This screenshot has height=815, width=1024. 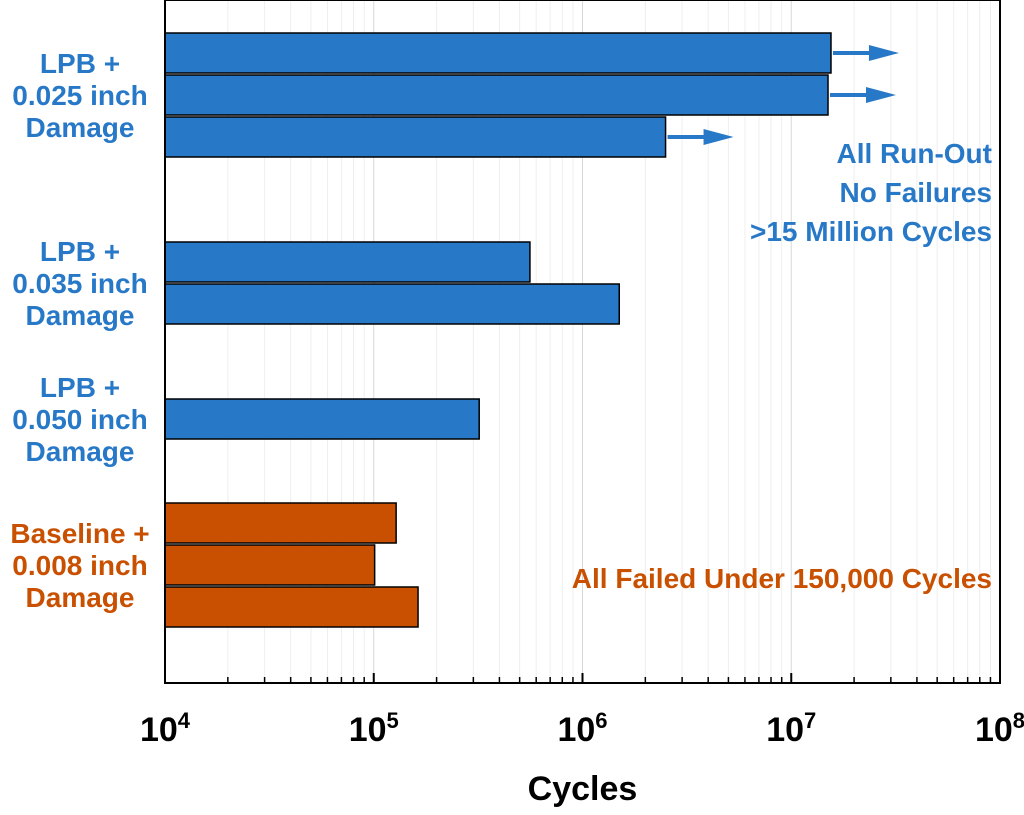 I want to click on x-tick-label: 10⁵, so click(x=374, y=728).